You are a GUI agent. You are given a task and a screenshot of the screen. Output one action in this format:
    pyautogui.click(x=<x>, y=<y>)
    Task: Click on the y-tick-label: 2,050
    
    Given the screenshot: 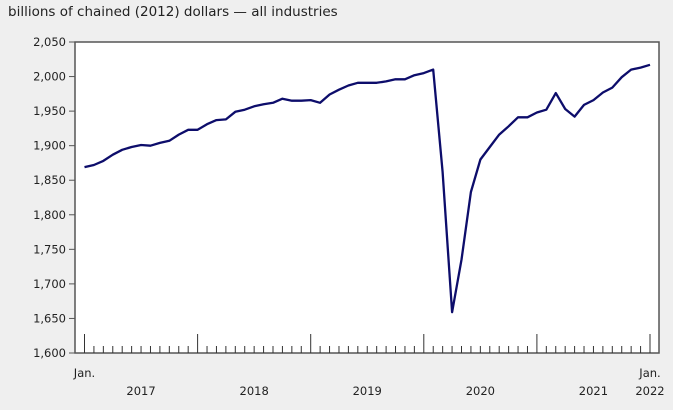 What is the action you would take?
    pyautogui.click(x=49, y=42)
    